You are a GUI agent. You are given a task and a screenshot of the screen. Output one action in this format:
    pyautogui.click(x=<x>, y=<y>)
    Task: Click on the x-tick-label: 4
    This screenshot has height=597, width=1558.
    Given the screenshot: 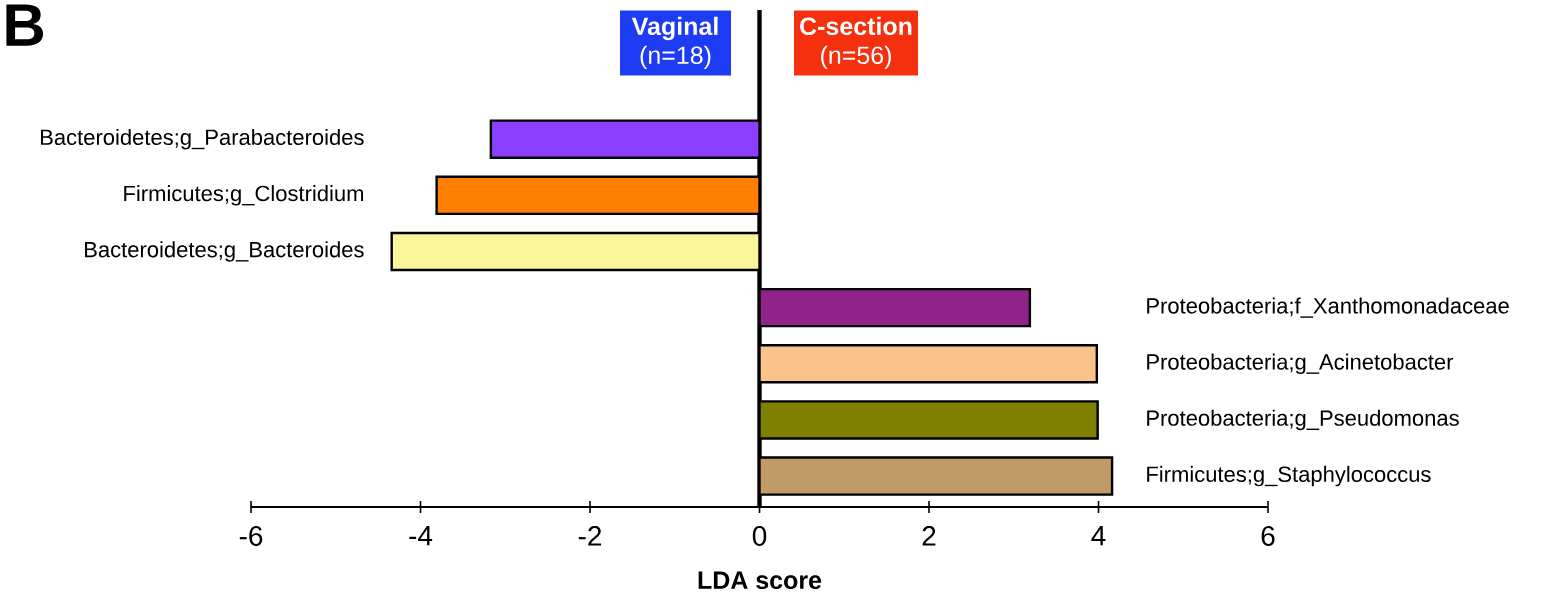 What is the action you would take?
    pyautogui.click(x=1098, y=536)
    